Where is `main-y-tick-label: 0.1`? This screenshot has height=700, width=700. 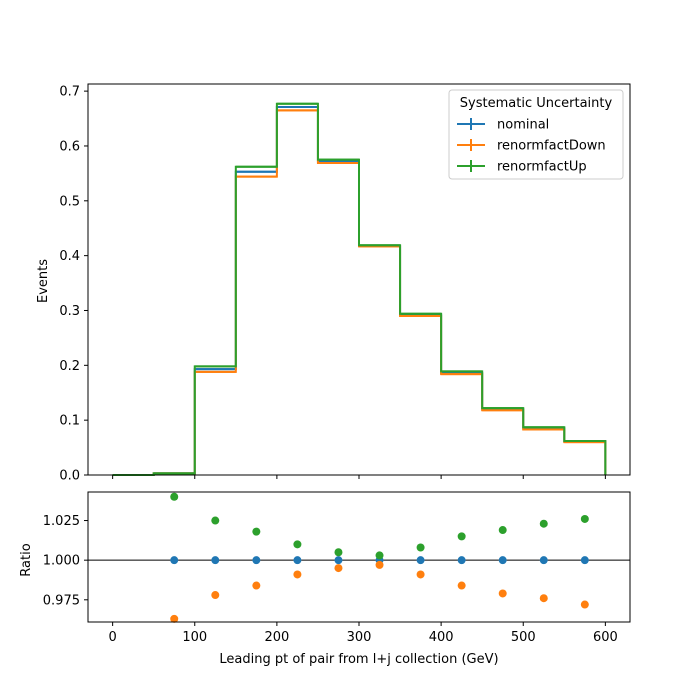
main-y-tick-label: 0.1 is located at coordinates (69, 421).